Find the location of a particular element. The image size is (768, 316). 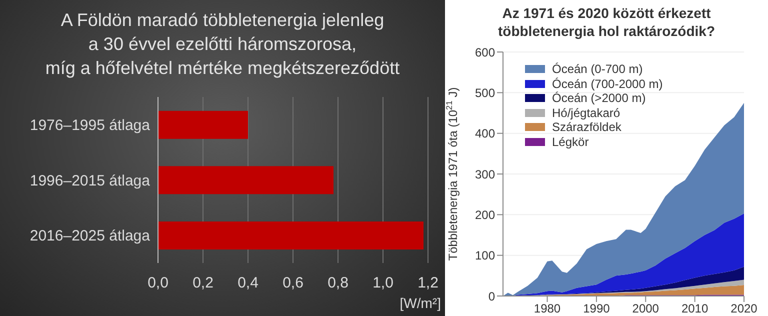

x-axis-title: [W/m²] is located at coordinates (420, 303).